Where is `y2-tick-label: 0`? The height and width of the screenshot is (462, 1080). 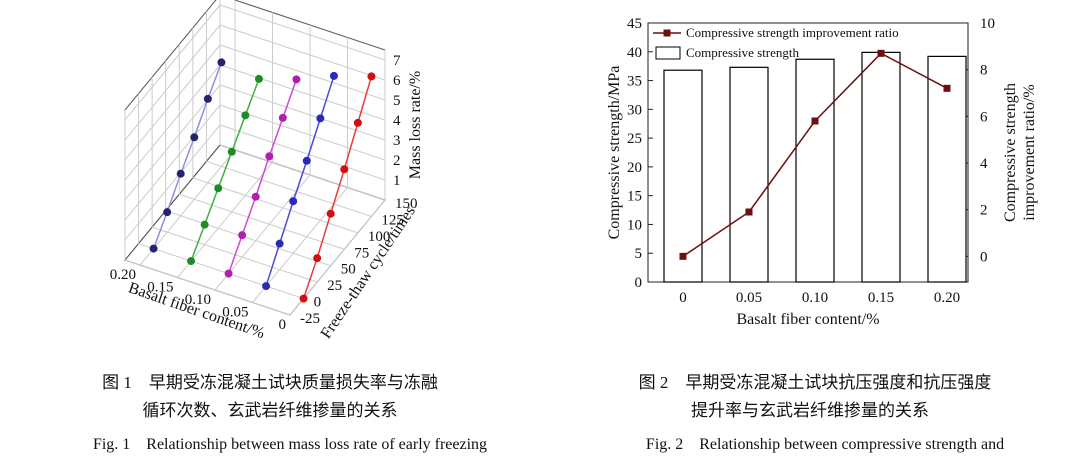 y2-tick-label: 0 is located at coordinates (984, 257).